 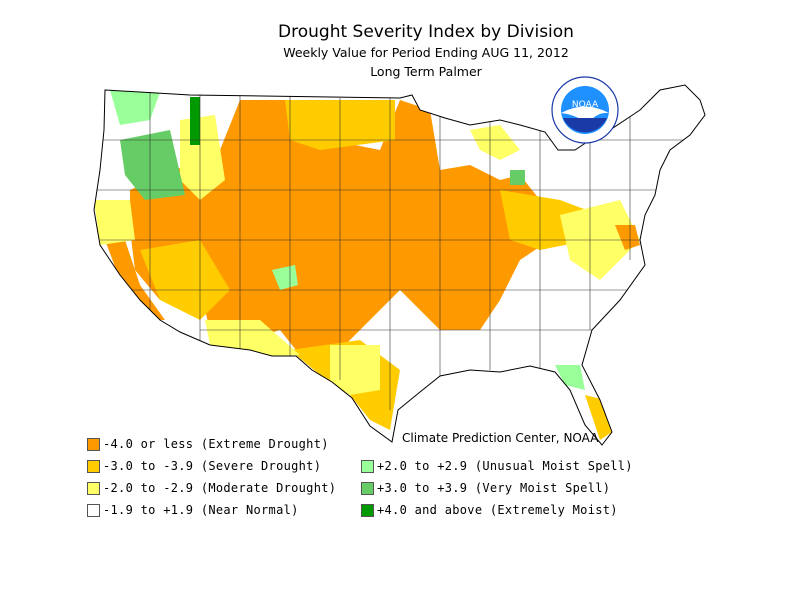 I want to click on moderate-drought-tx, so click(x=355, y=370).